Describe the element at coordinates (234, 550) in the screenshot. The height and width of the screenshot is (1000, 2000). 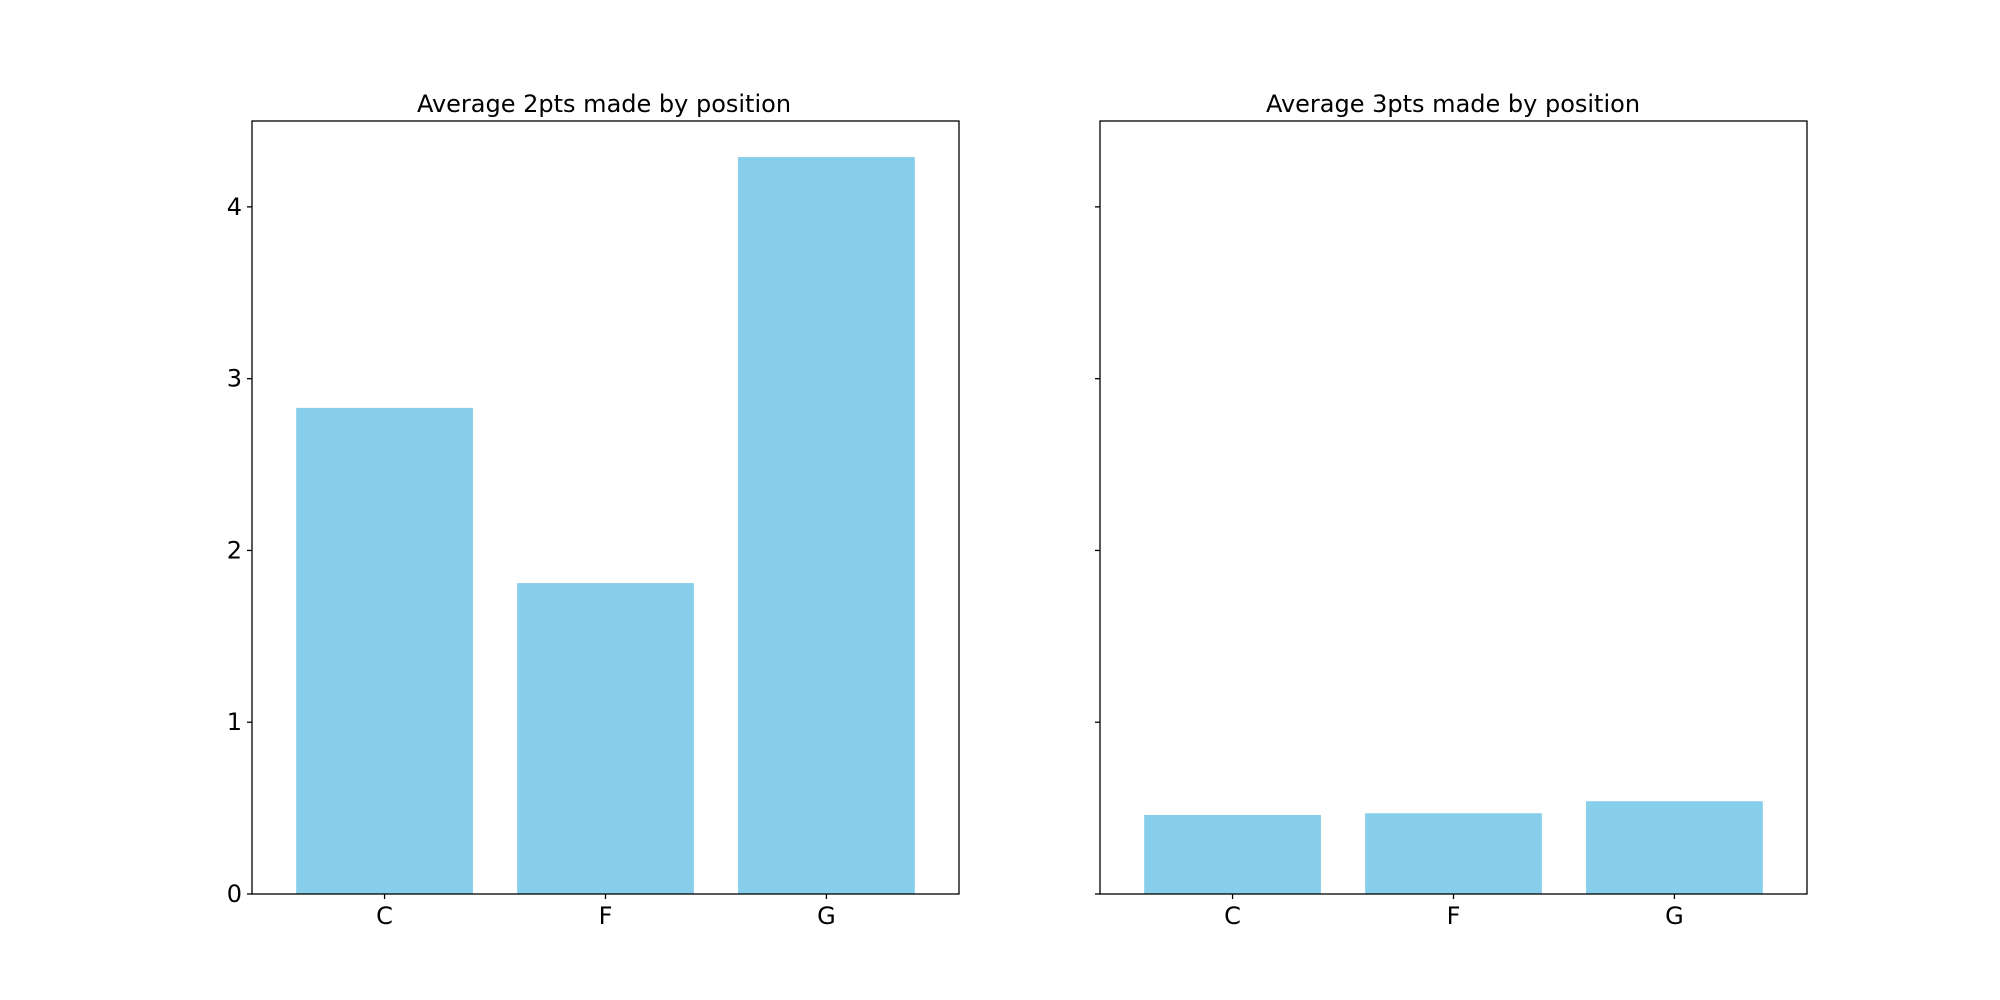
I see `y-tick-label: 2` at that location.